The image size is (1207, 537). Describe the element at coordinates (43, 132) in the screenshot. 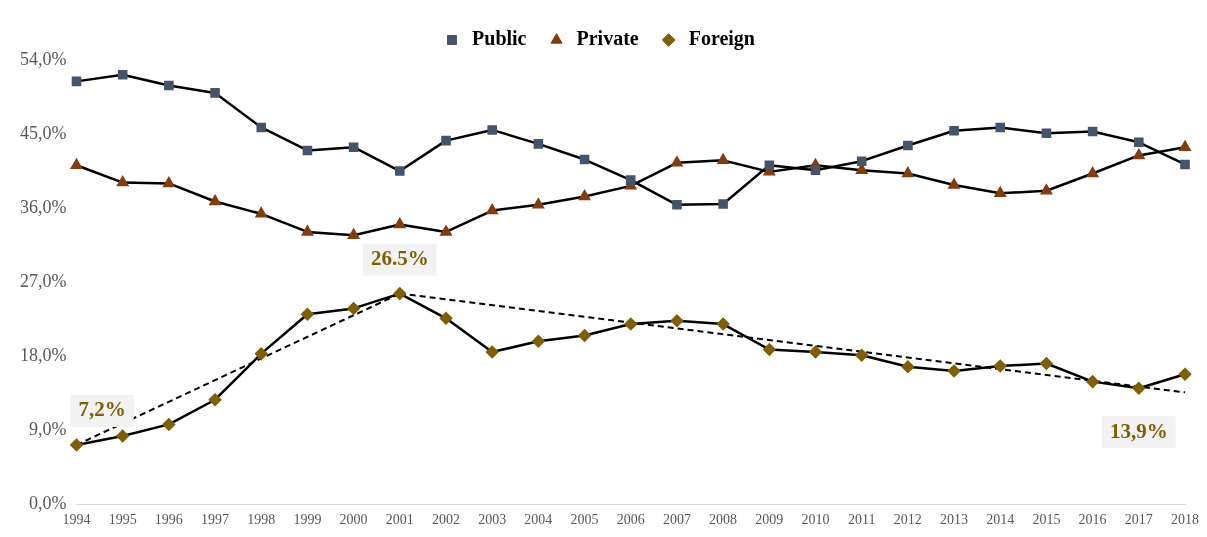

I see `y-tick-label: 45,0%` at that location.